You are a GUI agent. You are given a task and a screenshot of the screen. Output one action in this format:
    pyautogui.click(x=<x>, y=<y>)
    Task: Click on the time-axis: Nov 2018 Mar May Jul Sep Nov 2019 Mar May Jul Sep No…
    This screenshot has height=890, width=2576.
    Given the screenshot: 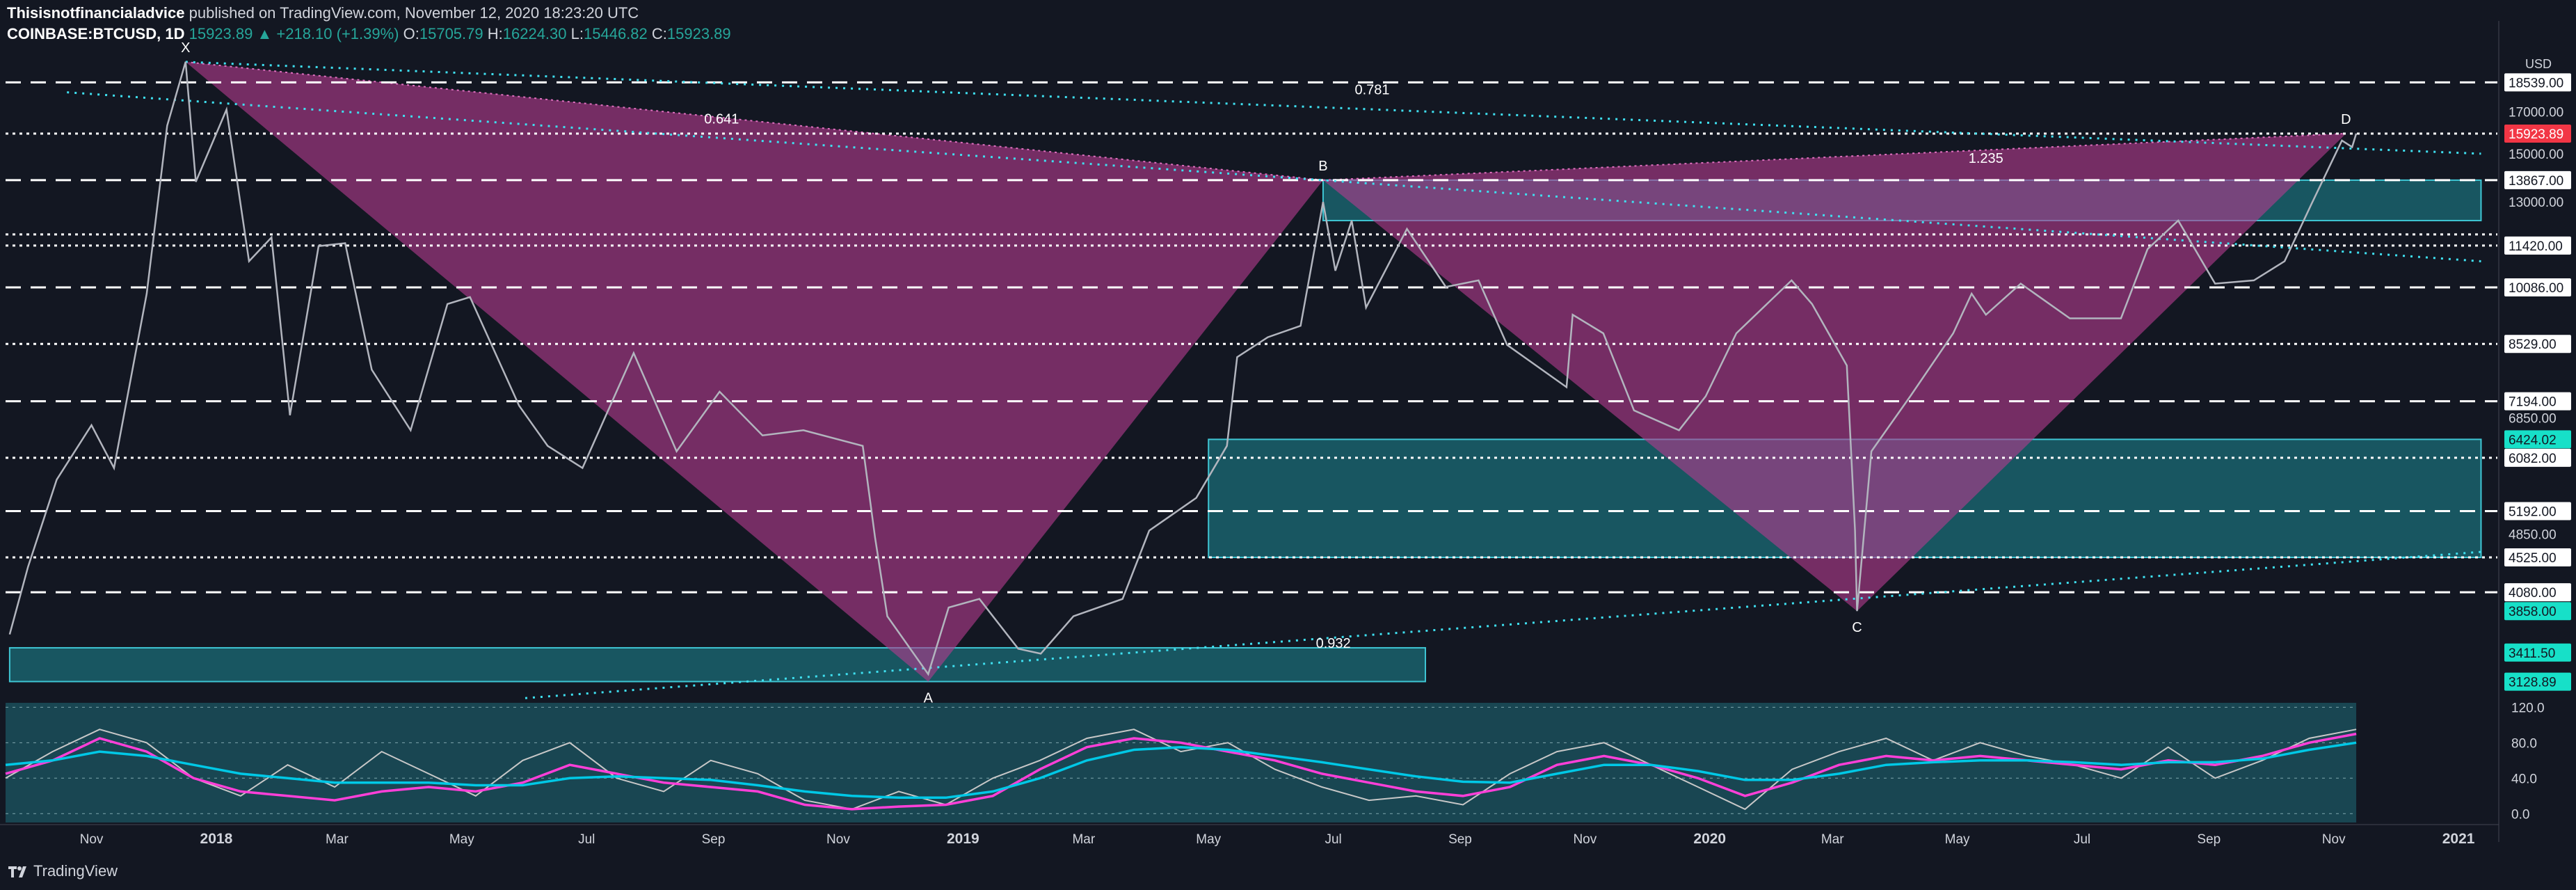 What is the action you would take?
    pyautogui.click(x=1249, y=835)
    